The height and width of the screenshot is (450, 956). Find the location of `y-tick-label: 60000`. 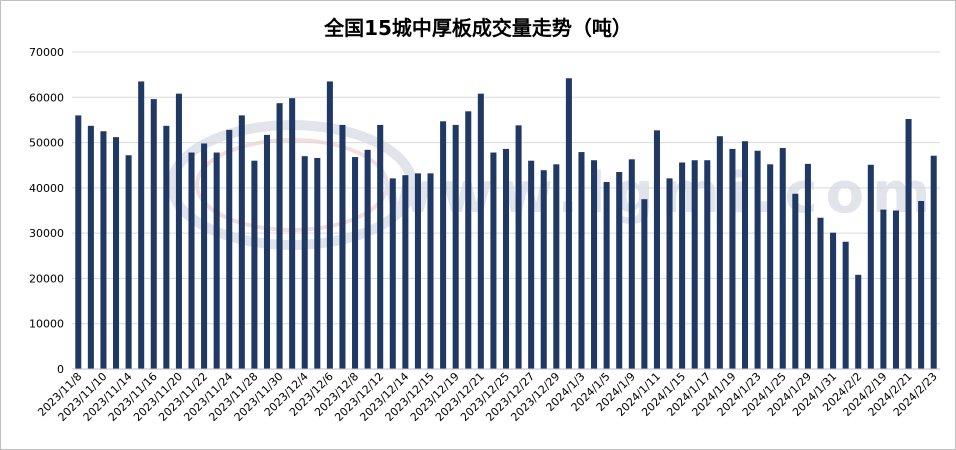

y-tick-label: 60000 is located at coordinates (46, 97).